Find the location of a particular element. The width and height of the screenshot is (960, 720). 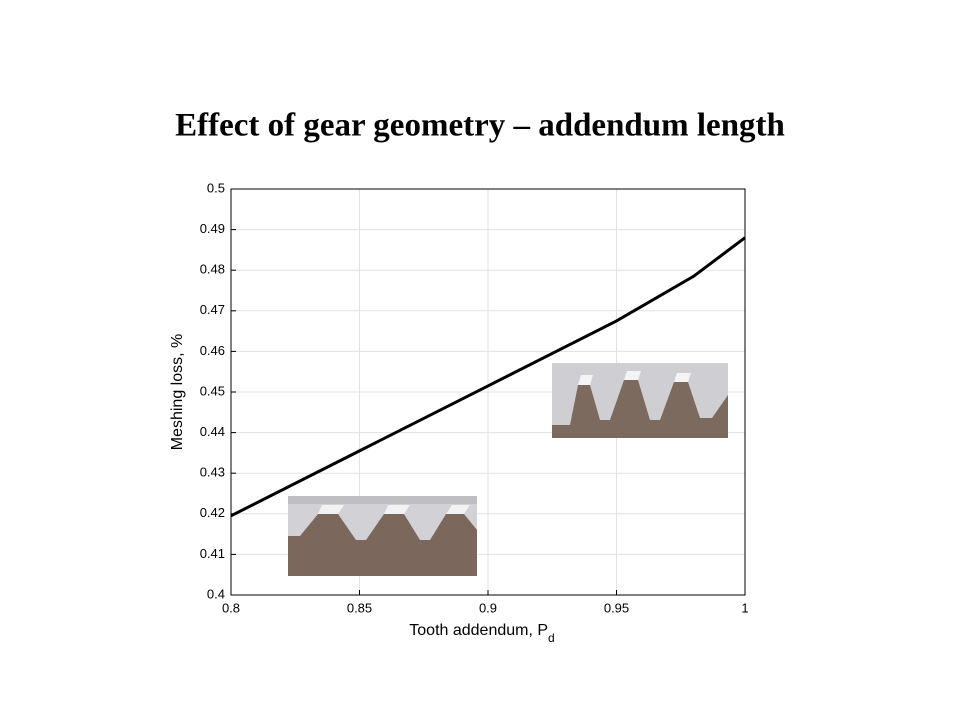

x-tick-label: 0.9 is located at coordinates (488, 607).